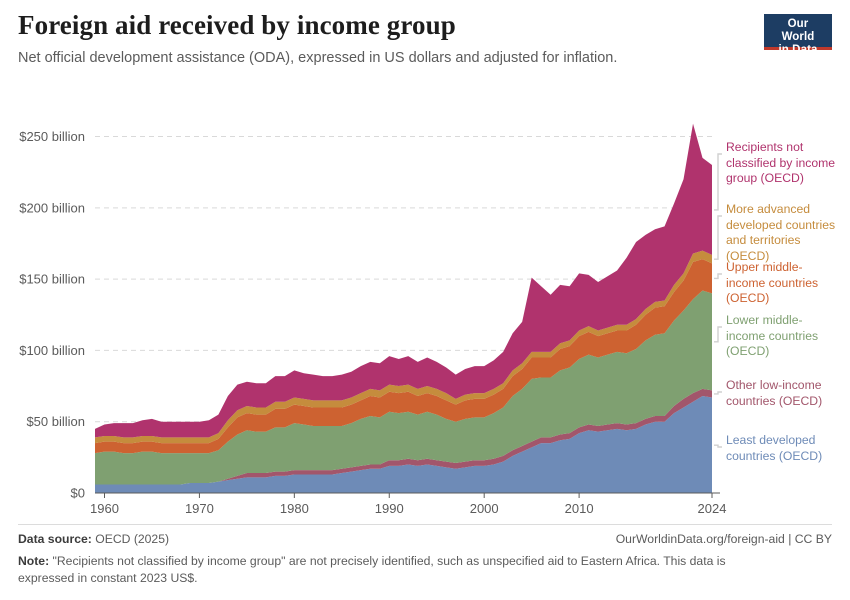 The width and height of the screenshot is (850, 600). I want to click on footer-divider, so click(425, 524).